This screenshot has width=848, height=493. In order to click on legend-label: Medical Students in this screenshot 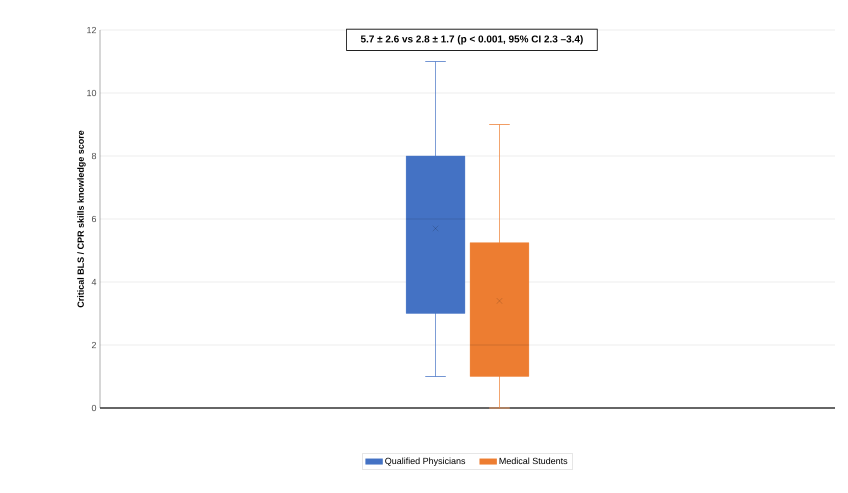, I will do `click(534, 461)`.